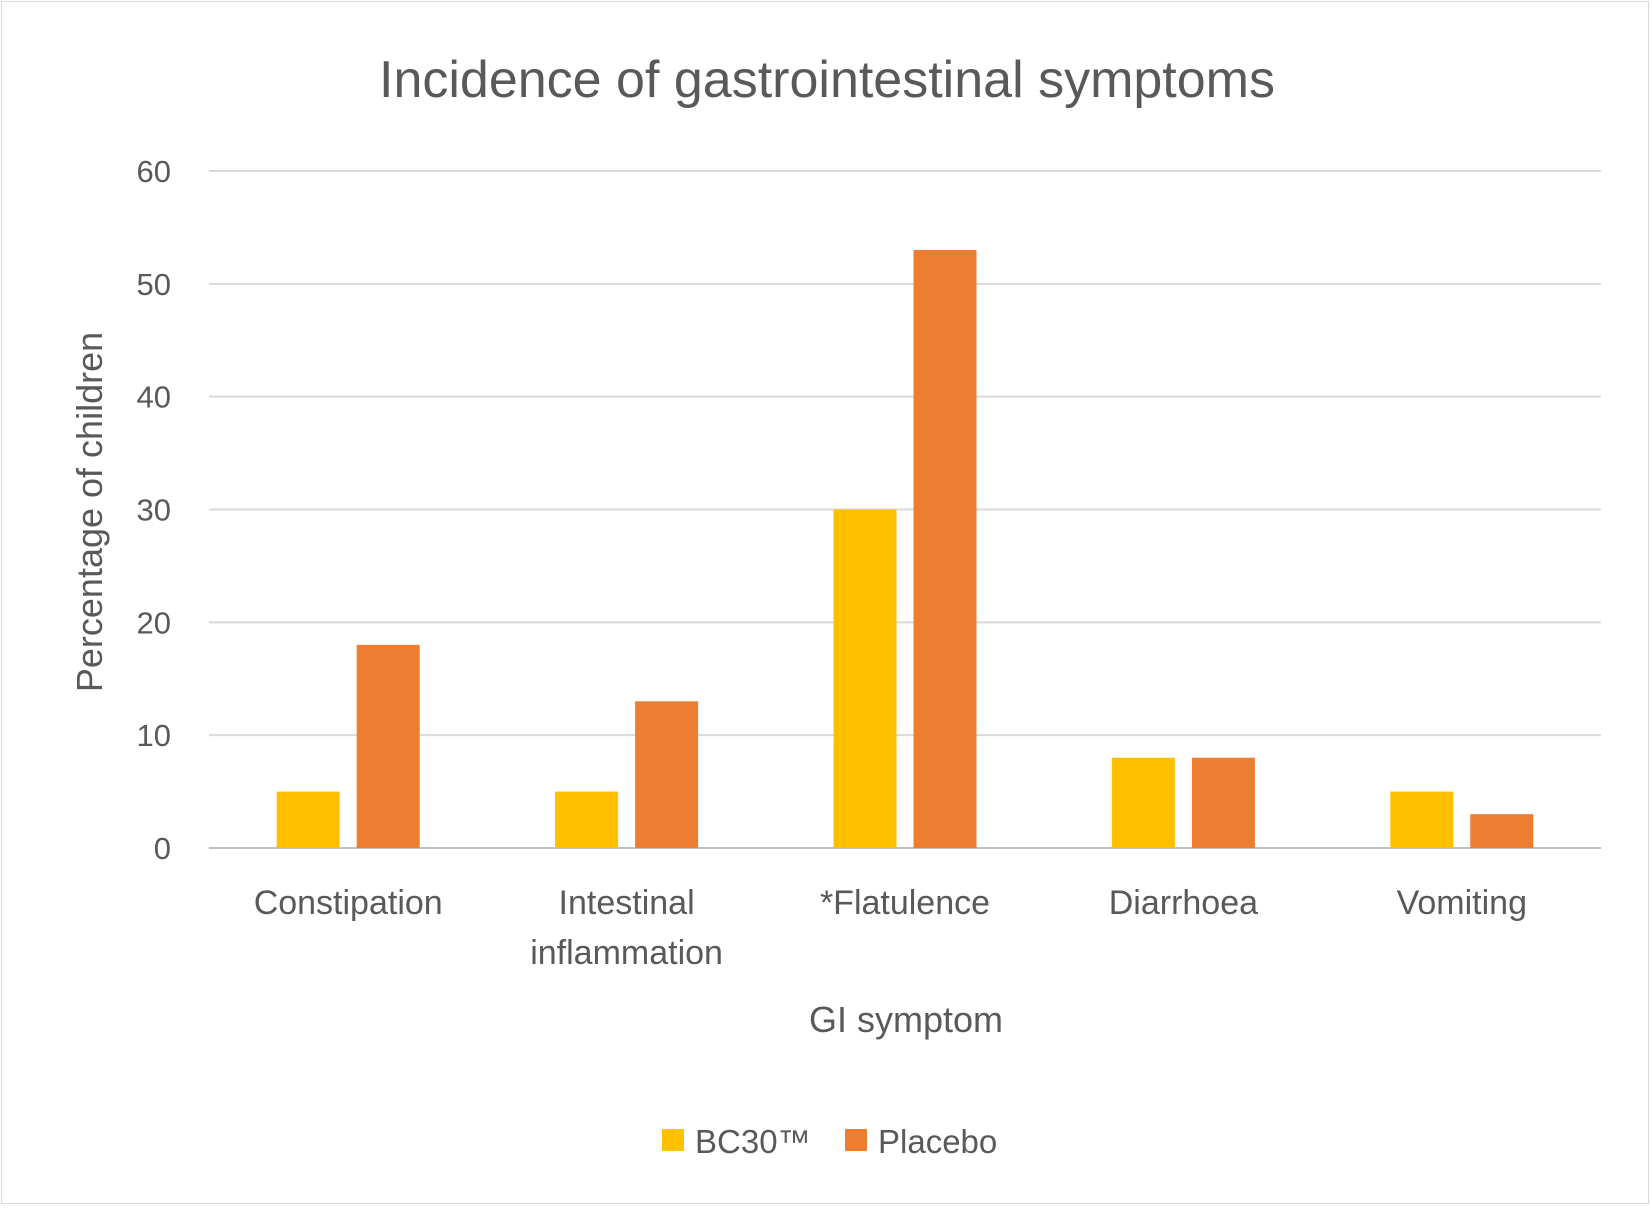  I want to click on y-tick-label: 0, so click(162, 848).